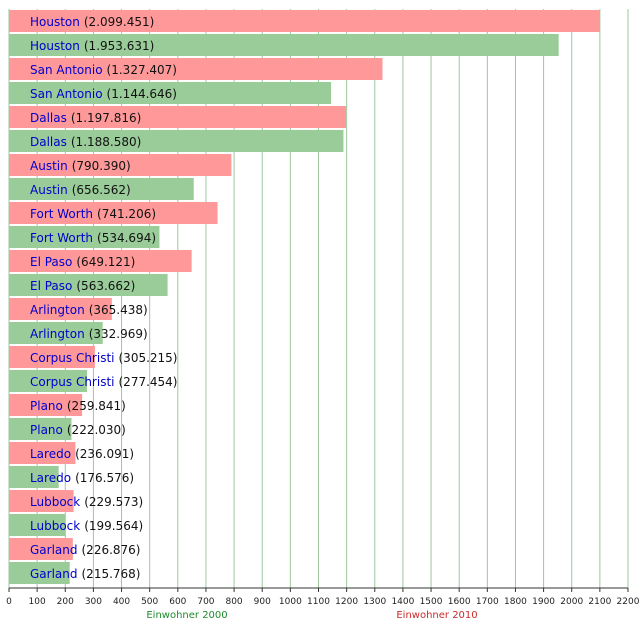 The height and width of the screenshot is (625, 640). Describe the element at coordinates (311, 615) in the screenshot. I see `legend: Einwohner 2000 Einwohner 2010` at that location.